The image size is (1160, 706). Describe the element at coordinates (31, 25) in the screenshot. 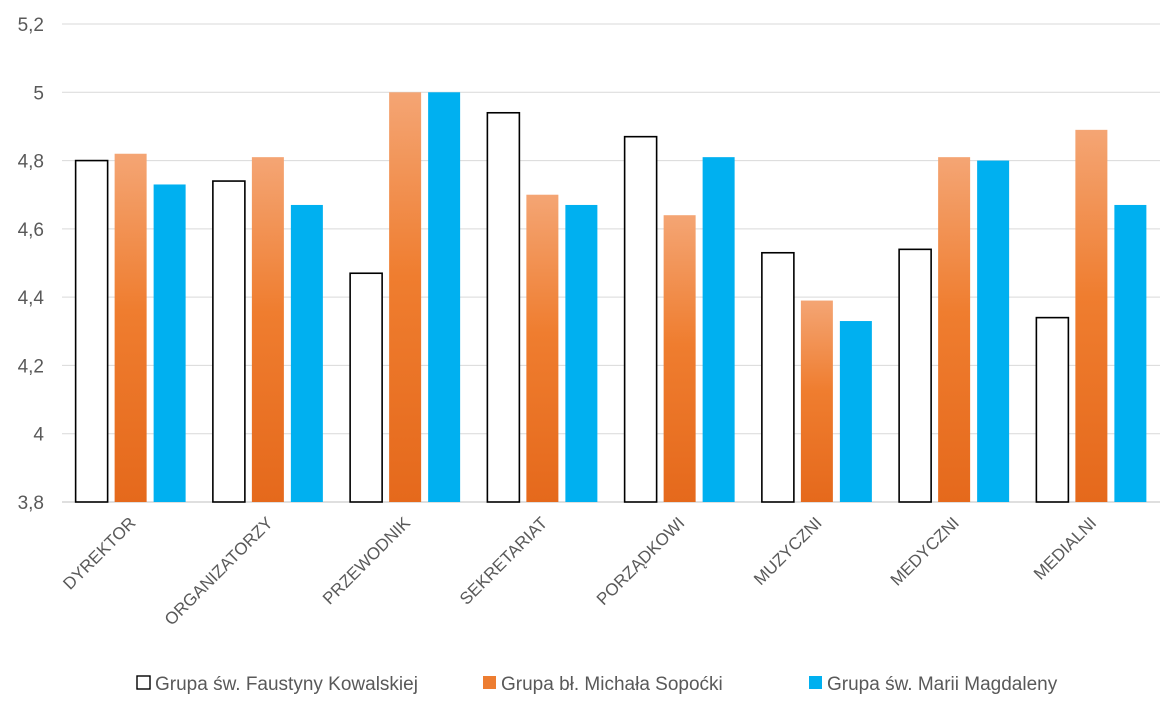

I see `y-tick-label: 5,2` at that location.